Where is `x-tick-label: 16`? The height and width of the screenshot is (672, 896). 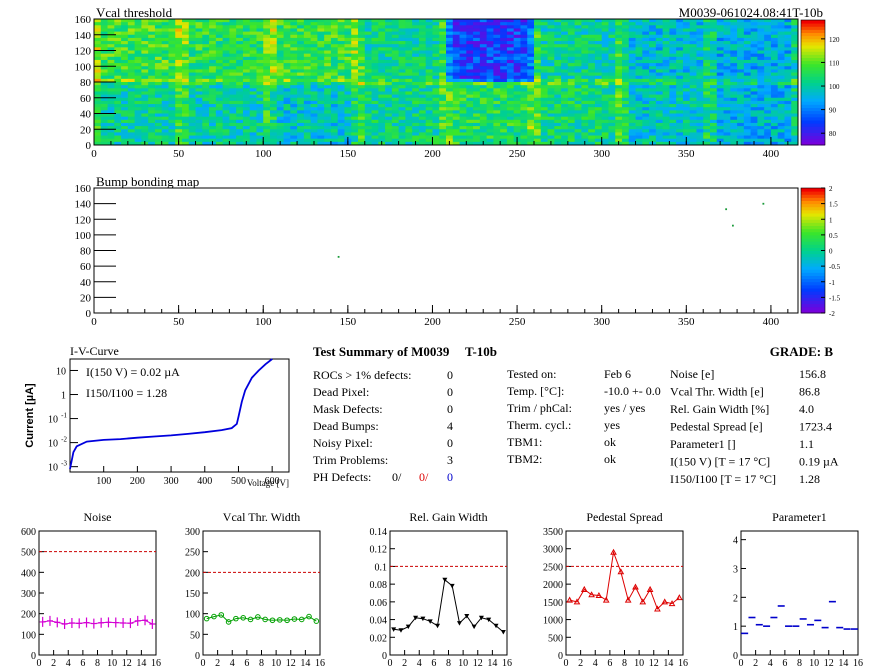
x-tick-label: 16 is located at coordinates (156, 663).